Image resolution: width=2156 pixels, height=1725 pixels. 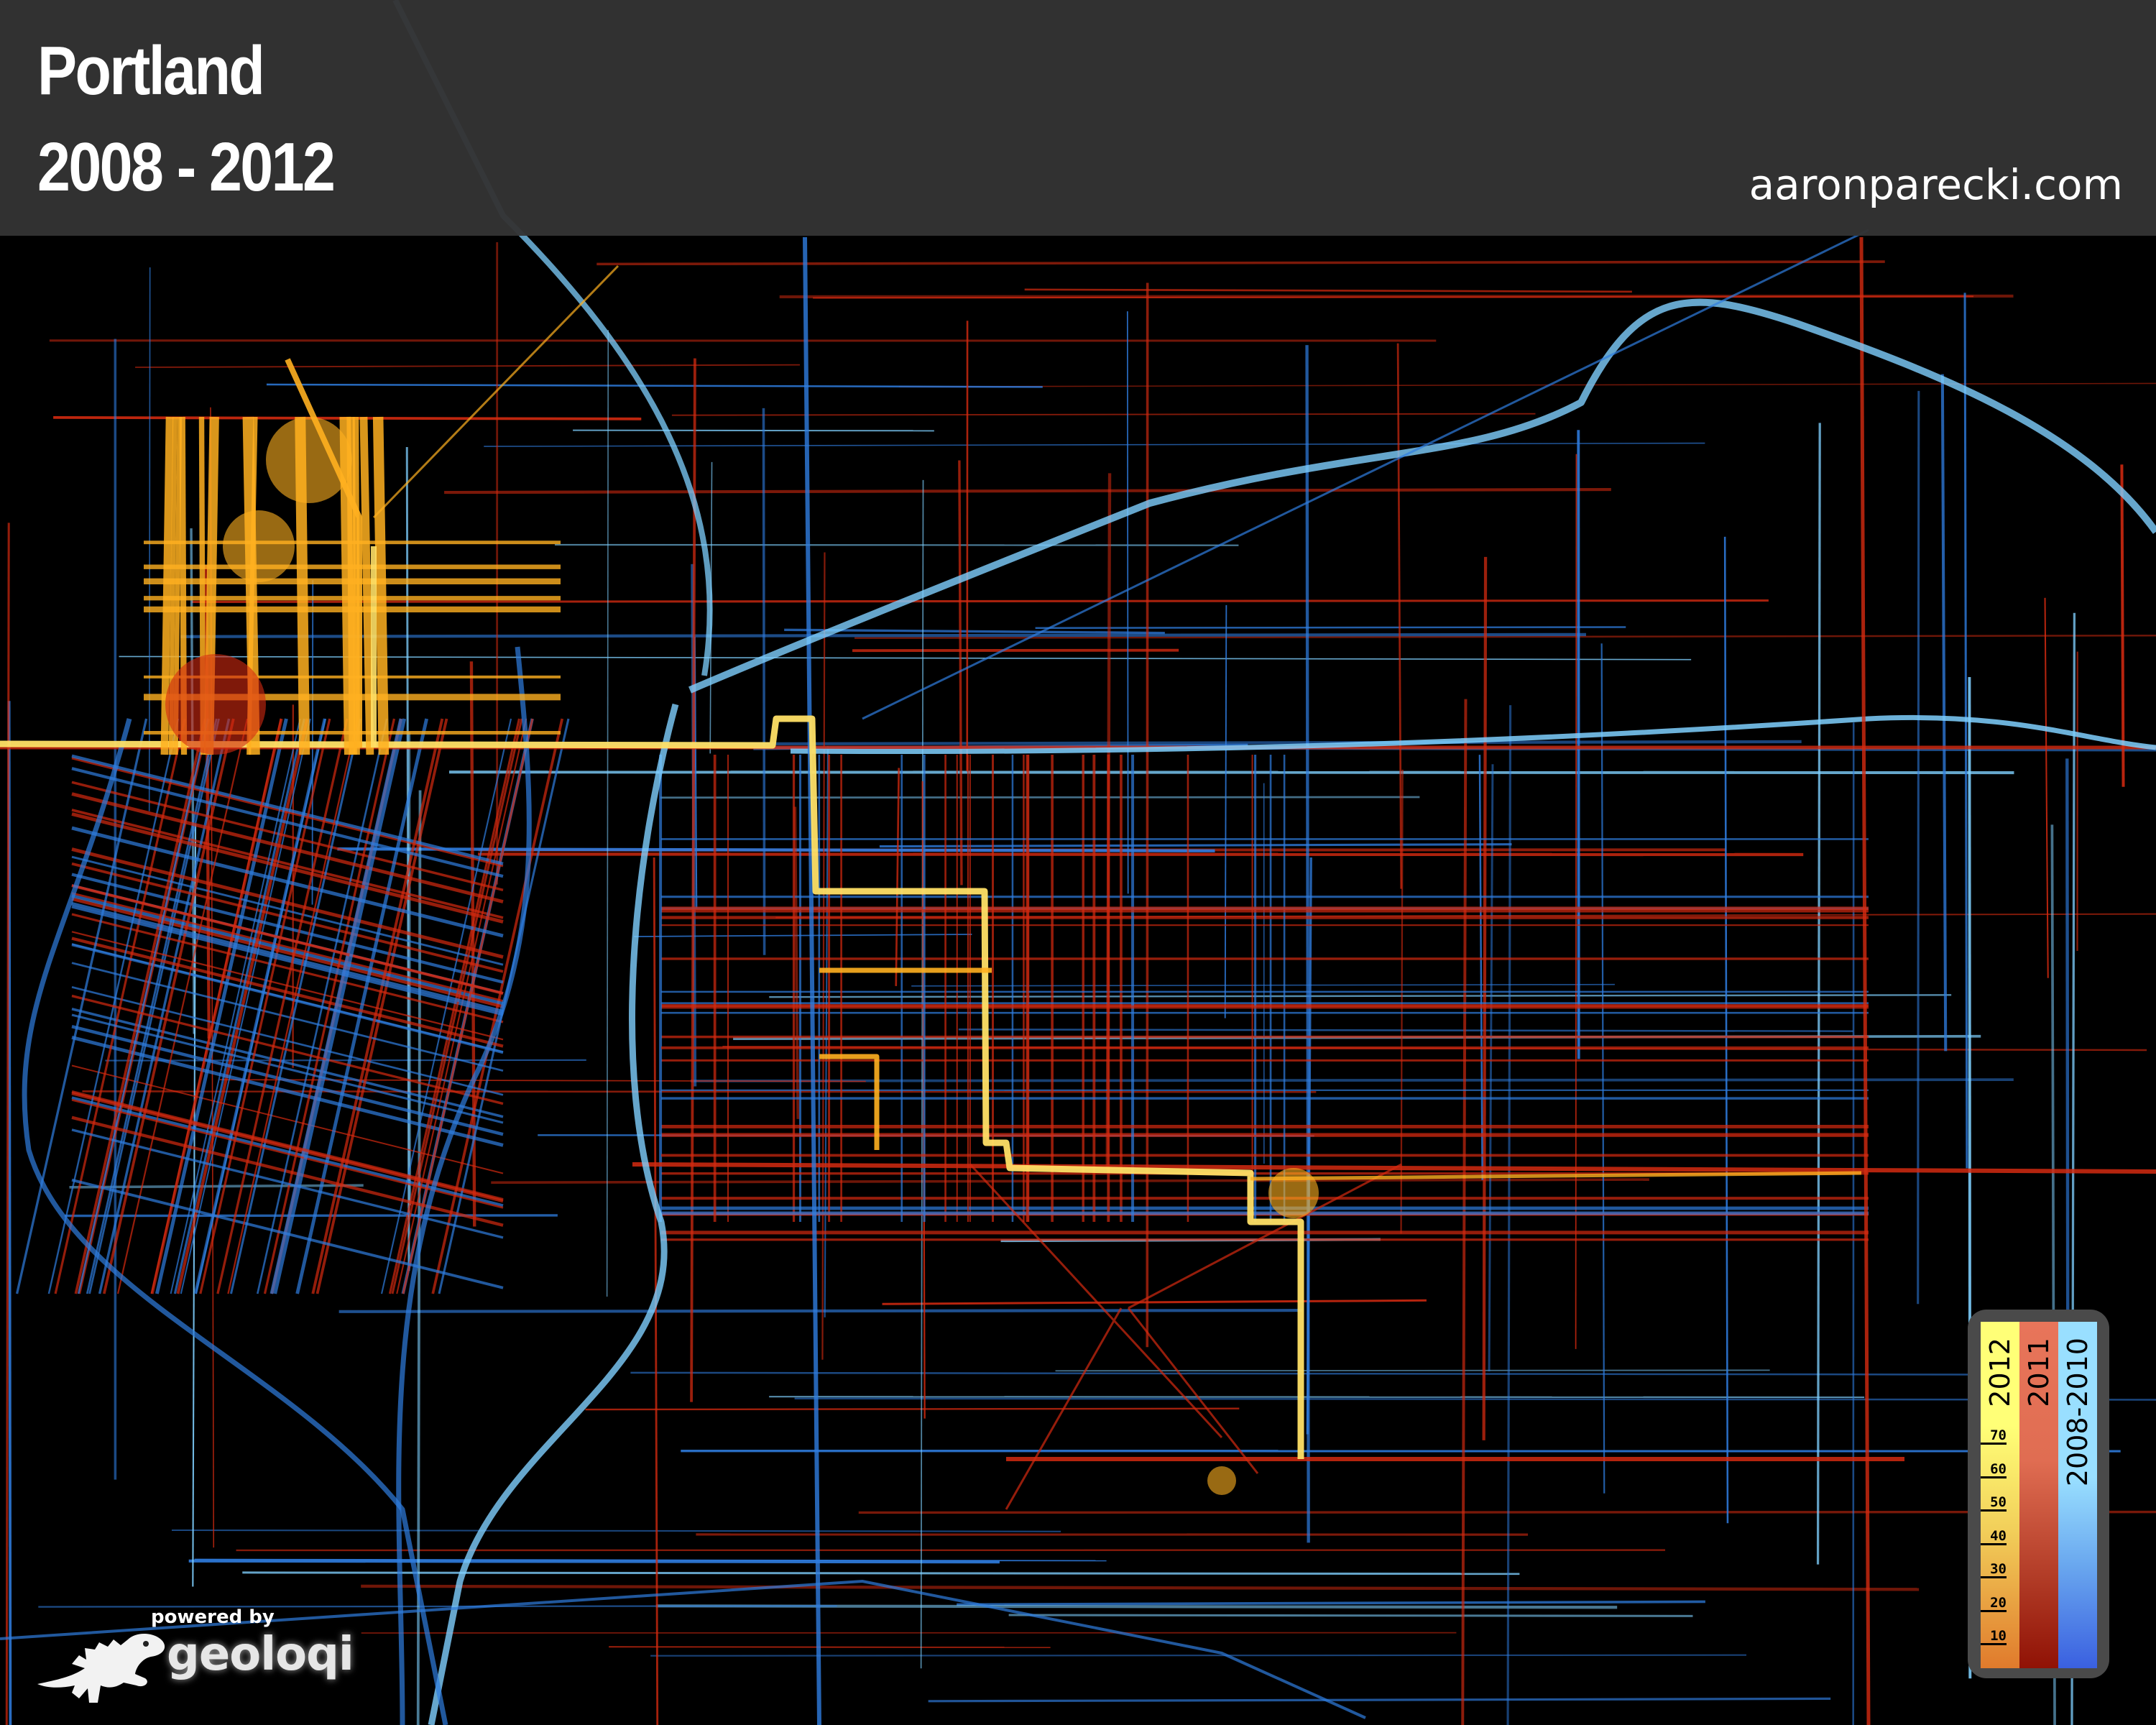 I want to click on diagonal, so click(x=1186, y=1336).